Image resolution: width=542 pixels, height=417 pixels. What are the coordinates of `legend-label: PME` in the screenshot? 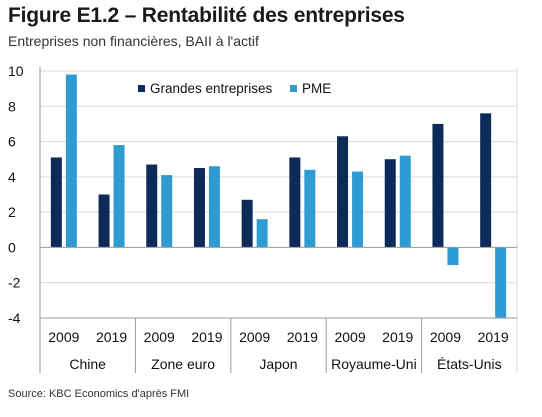 It's located at (316, 88).